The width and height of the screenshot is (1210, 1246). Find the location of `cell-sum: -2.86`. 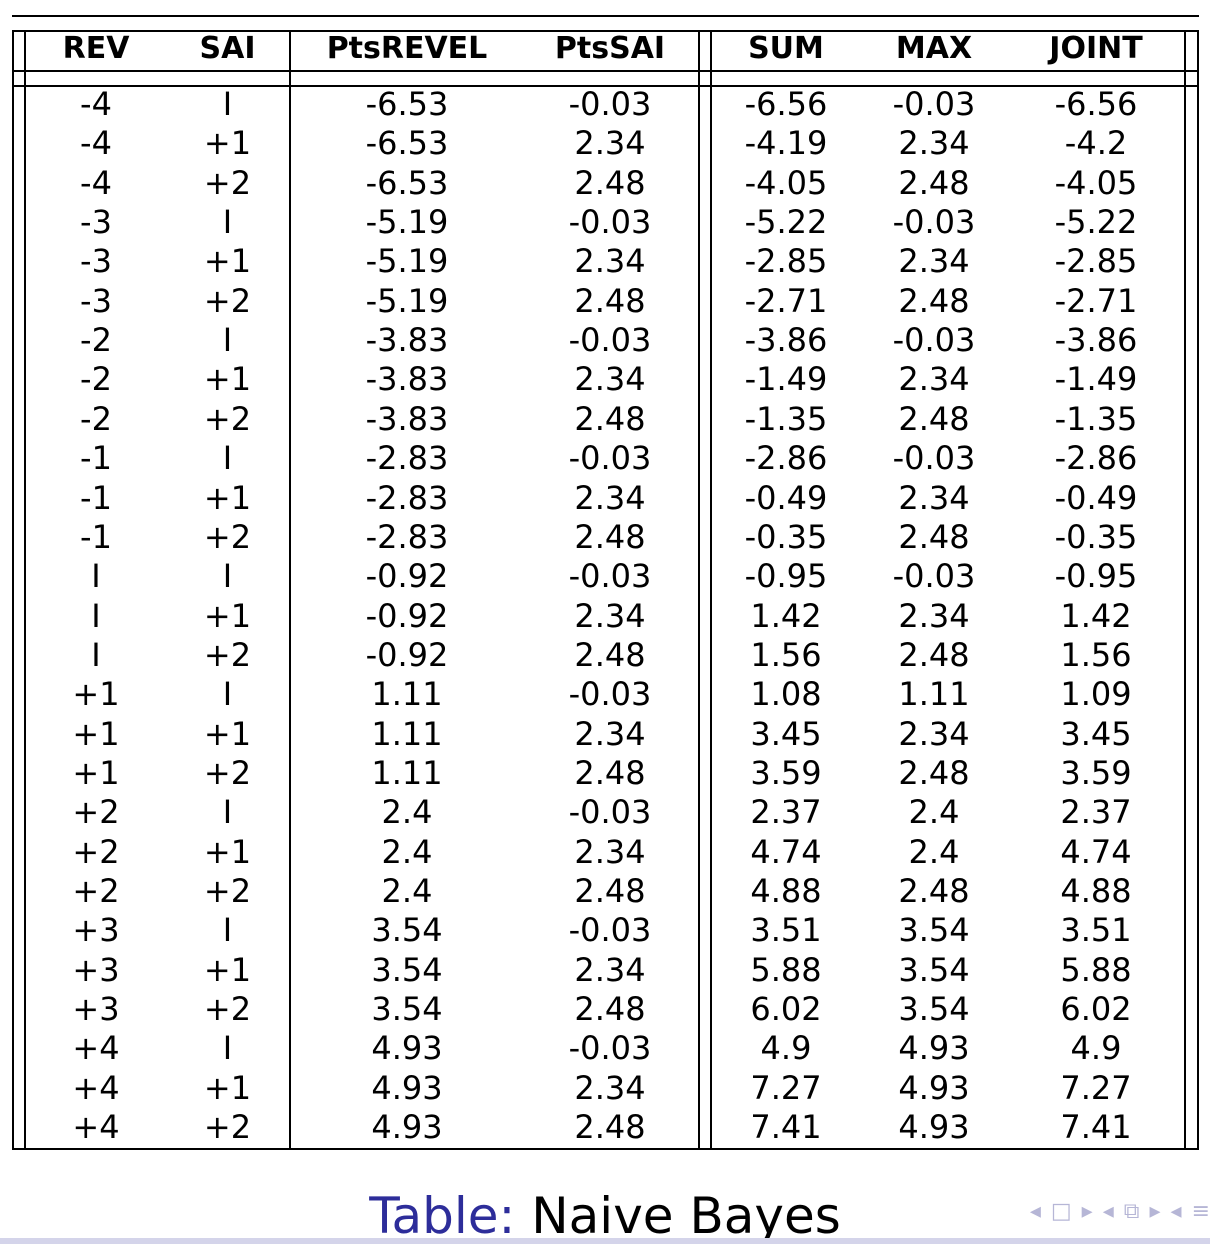

cell-sum: -2.86 is located at coordinates (786, 458).